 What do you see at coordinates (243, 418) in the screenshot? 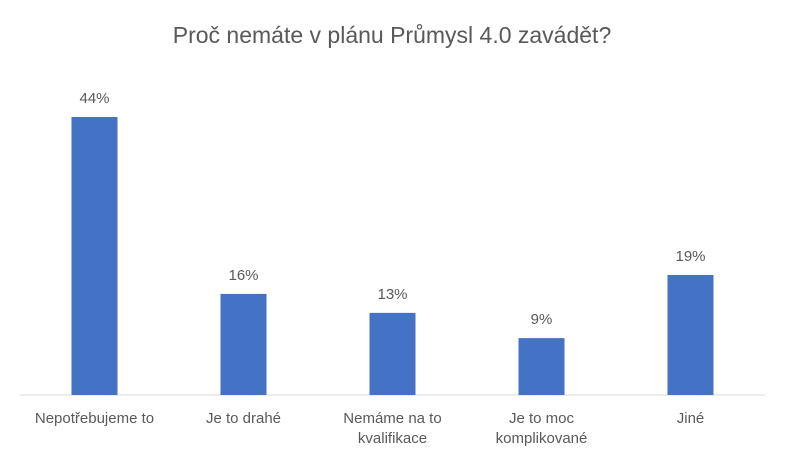
I see `x-tick-label: Je to drahé` at bounding box center [243, 418].